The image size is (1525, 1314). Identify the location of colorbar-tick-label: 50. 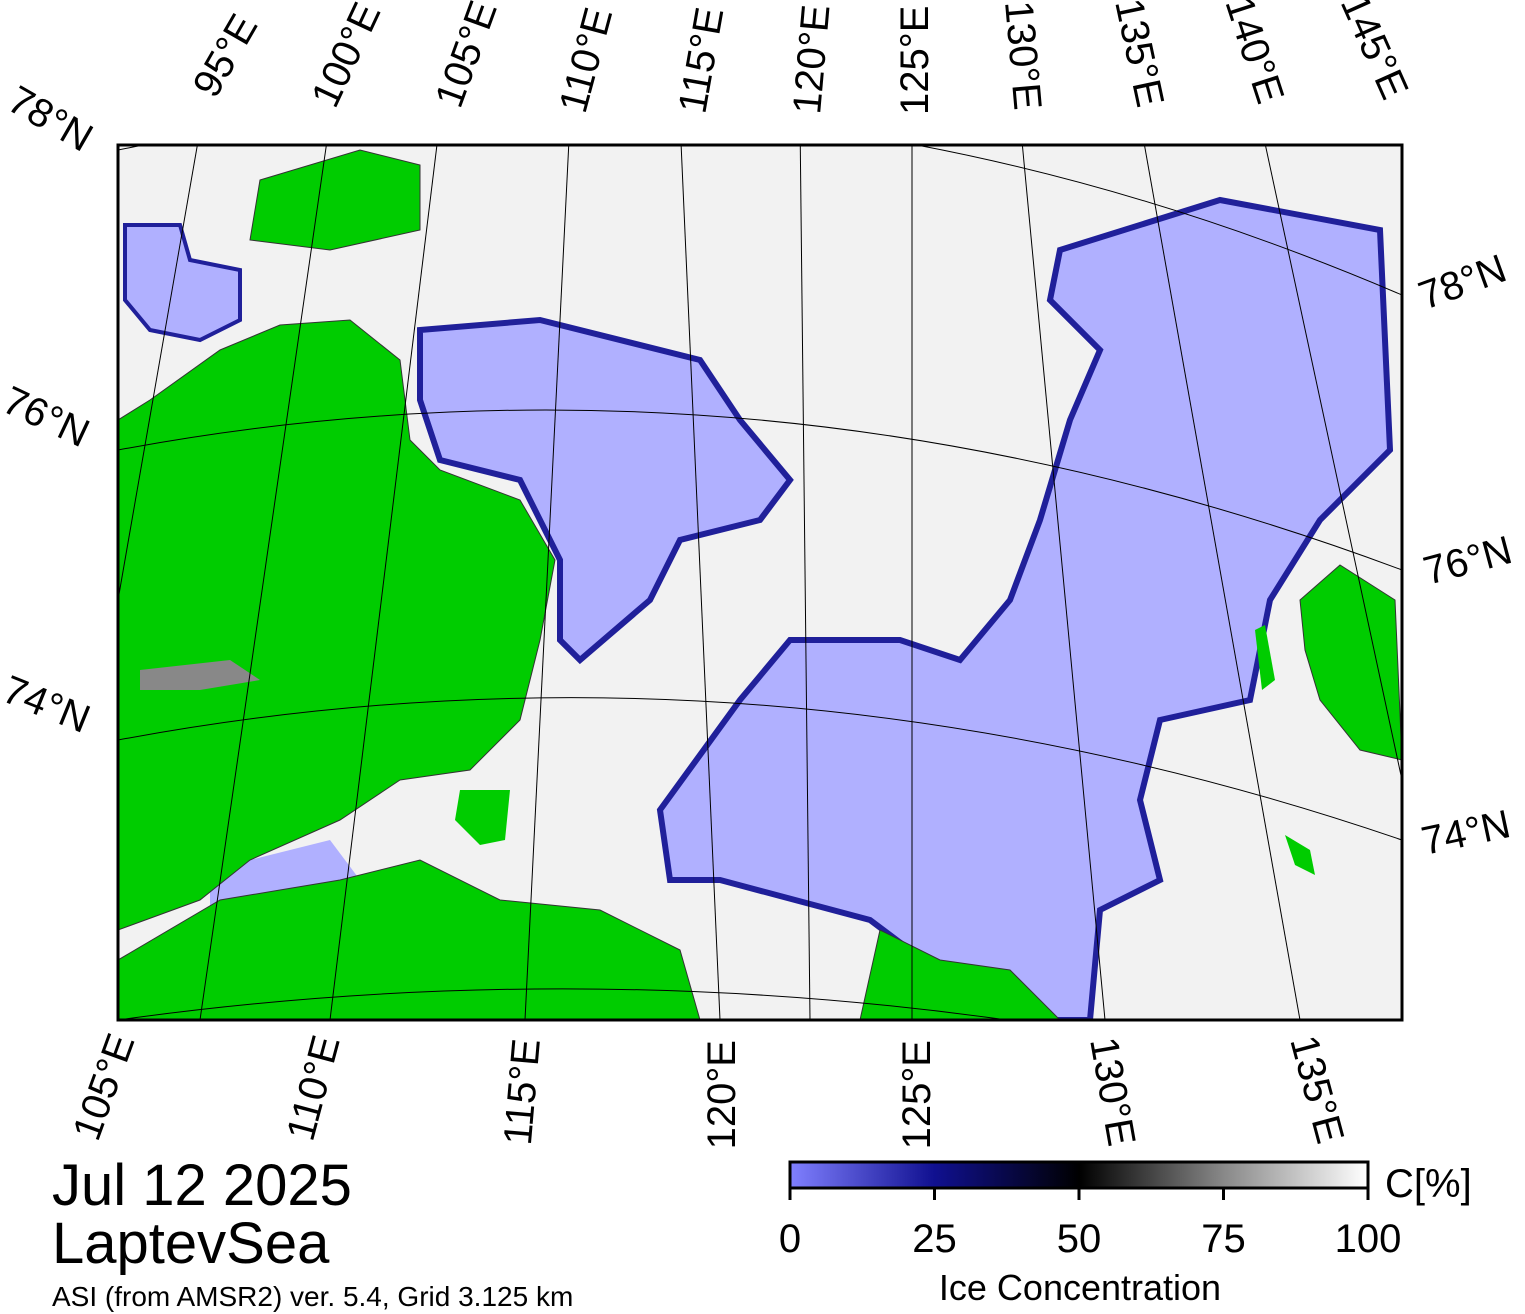
(1079, 1239).